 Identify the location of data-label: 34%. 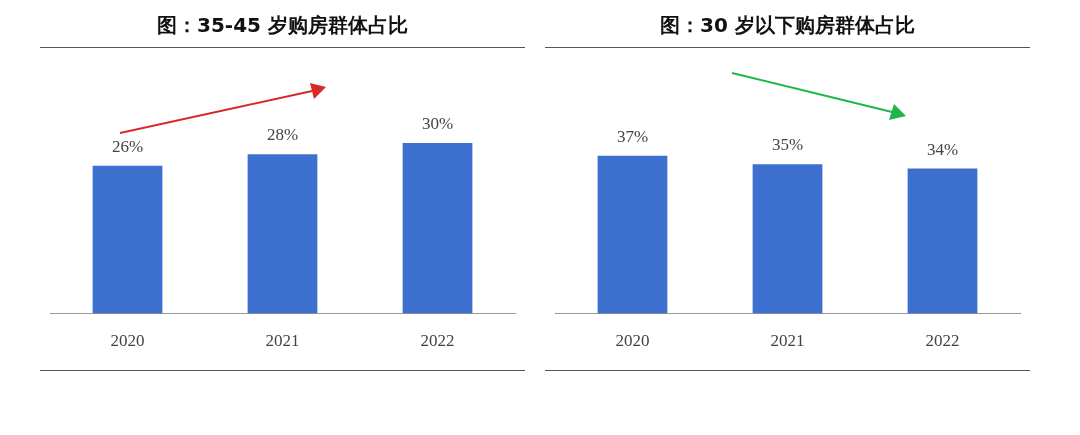
(942, 149).